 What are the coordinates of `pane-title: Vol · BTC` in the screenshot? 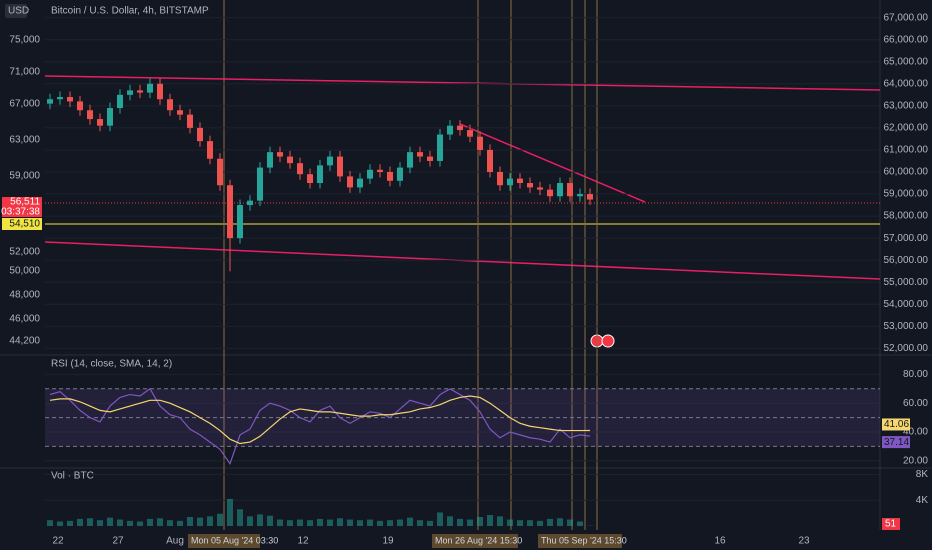 It's located at (72, 476).